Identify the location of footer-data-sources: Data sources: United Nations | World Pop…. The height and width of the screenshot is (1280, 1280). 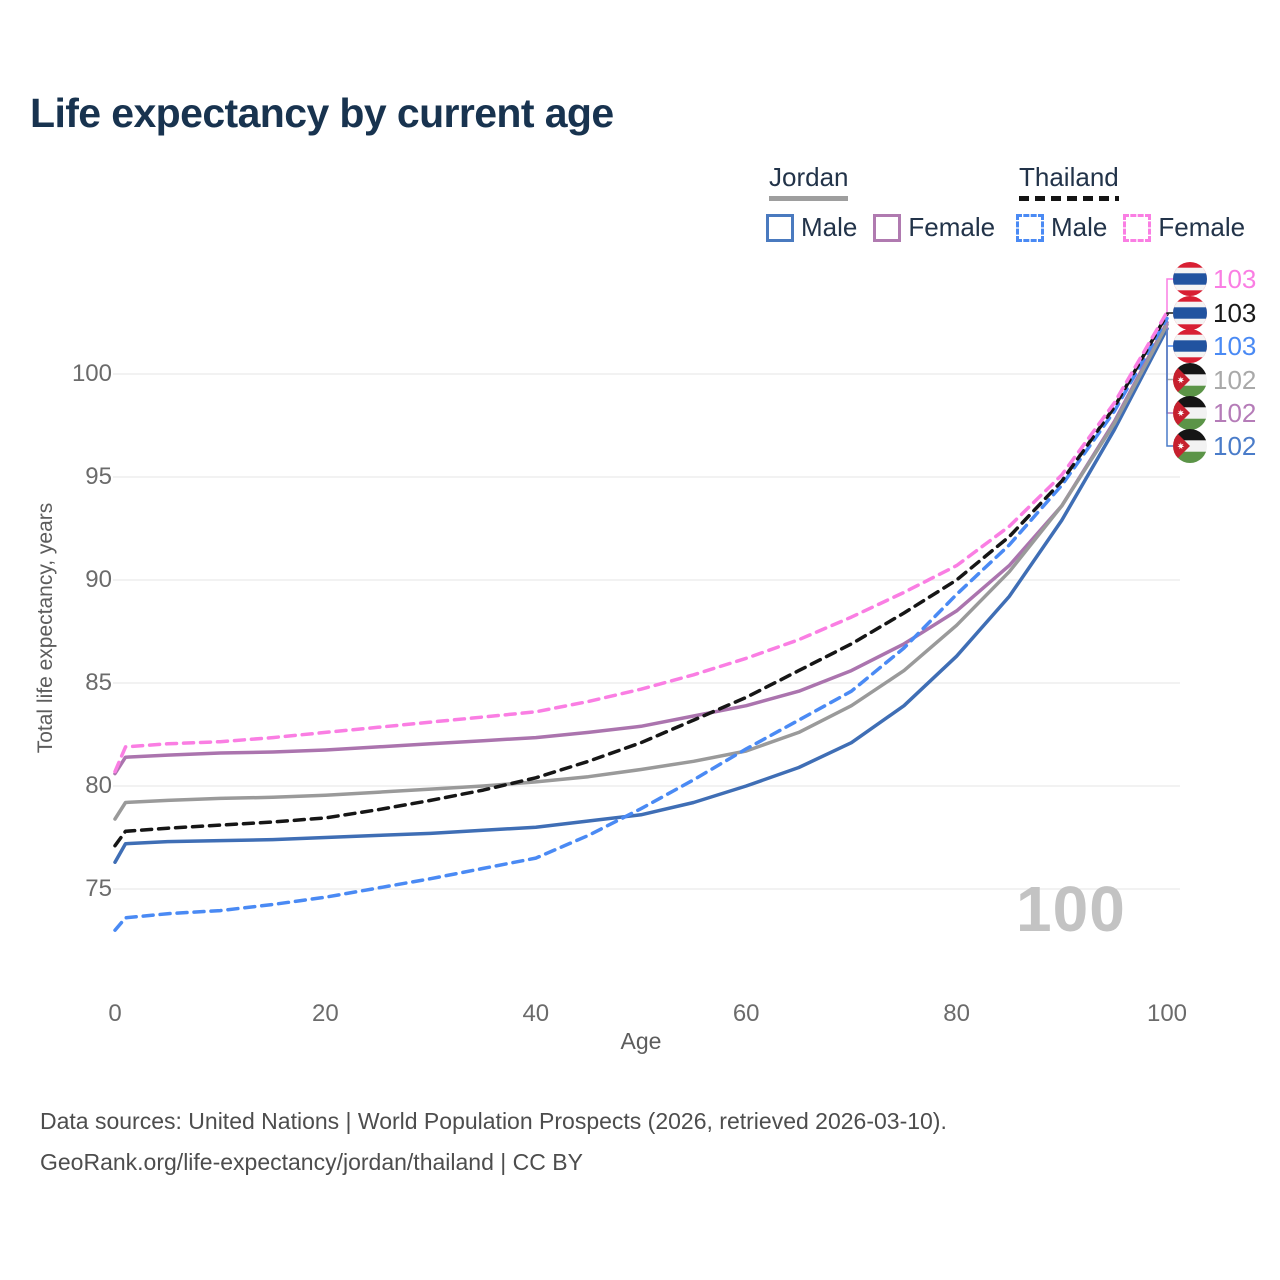
(493, 1121).